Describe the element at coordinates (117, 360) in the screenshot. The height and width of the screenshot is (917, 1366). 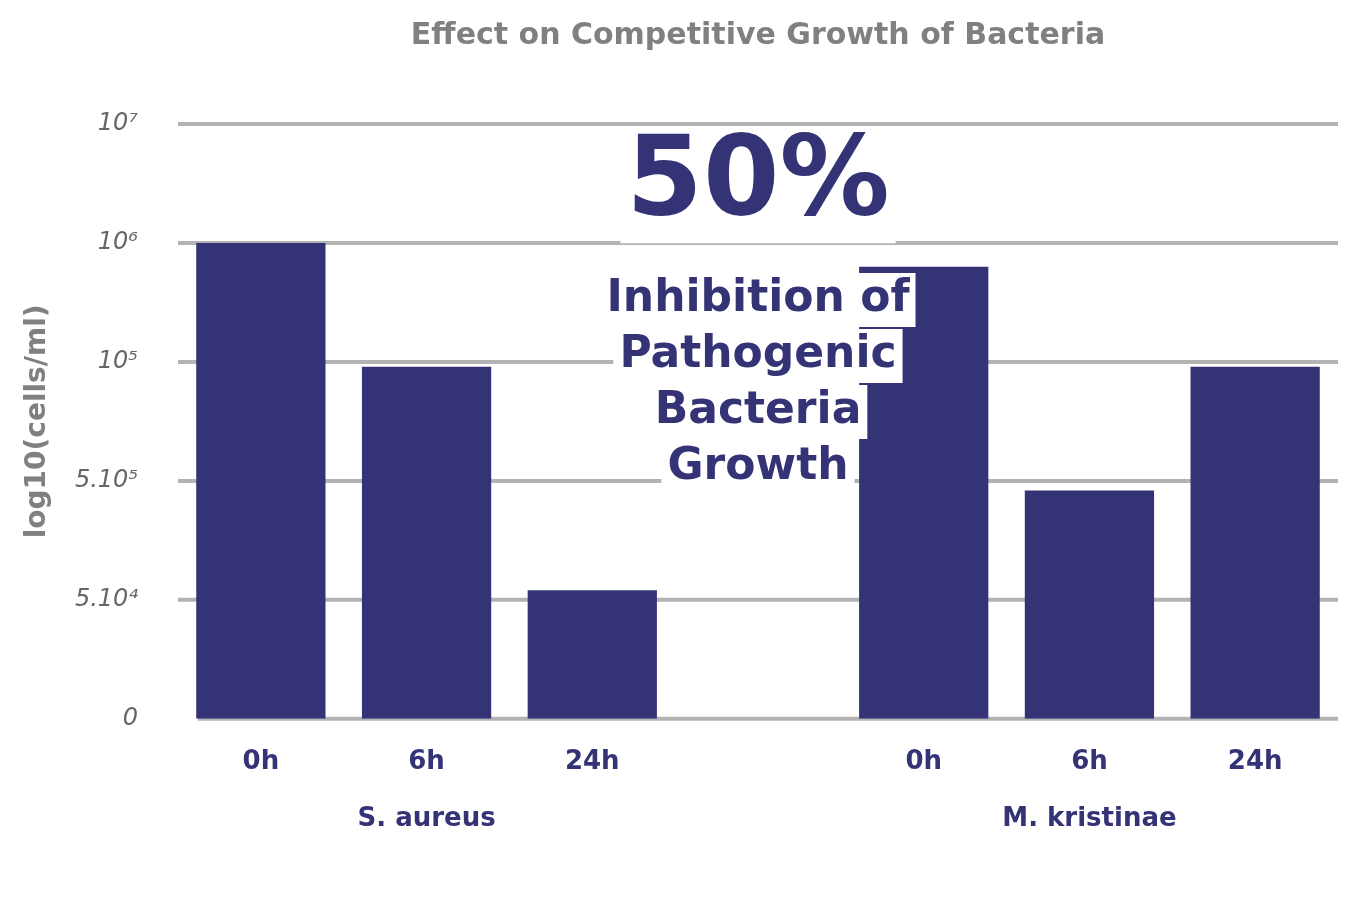
I see `text: 10⁵` at that location.